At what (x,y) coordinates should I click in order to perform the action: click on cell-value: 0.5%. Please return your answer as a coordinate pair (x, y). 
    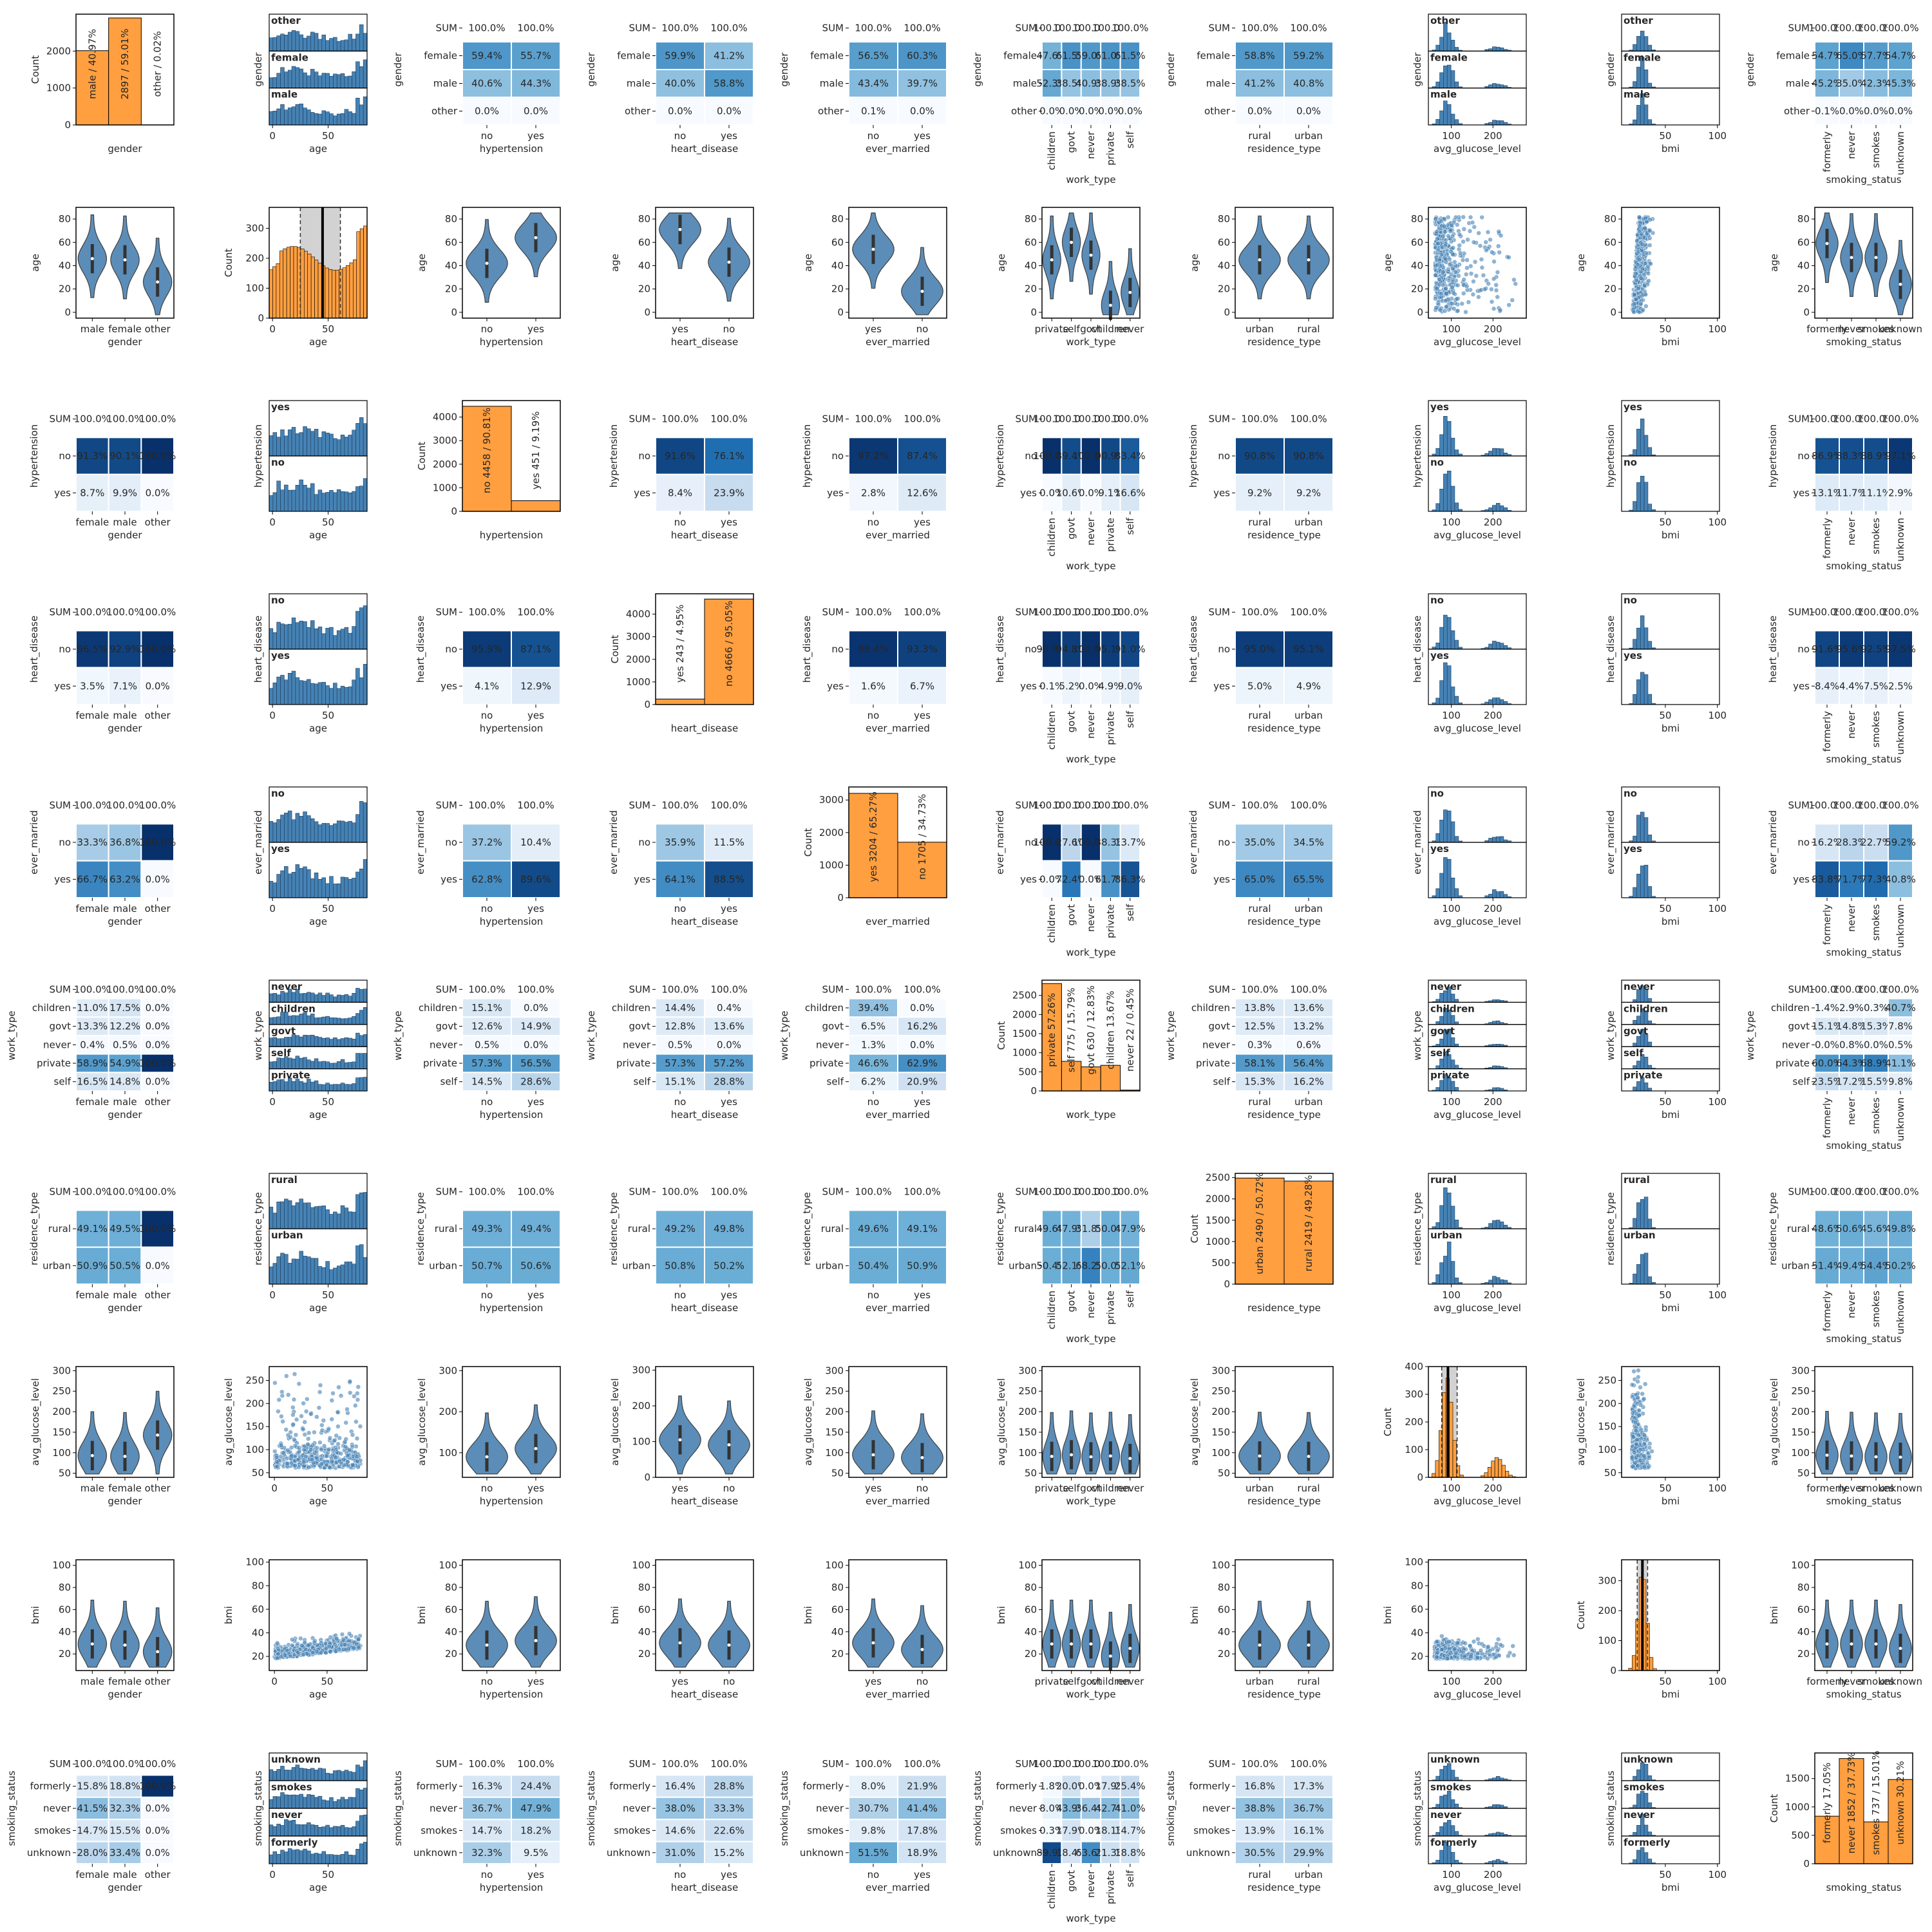
    Looking at the image, I should click on (125, 1044).